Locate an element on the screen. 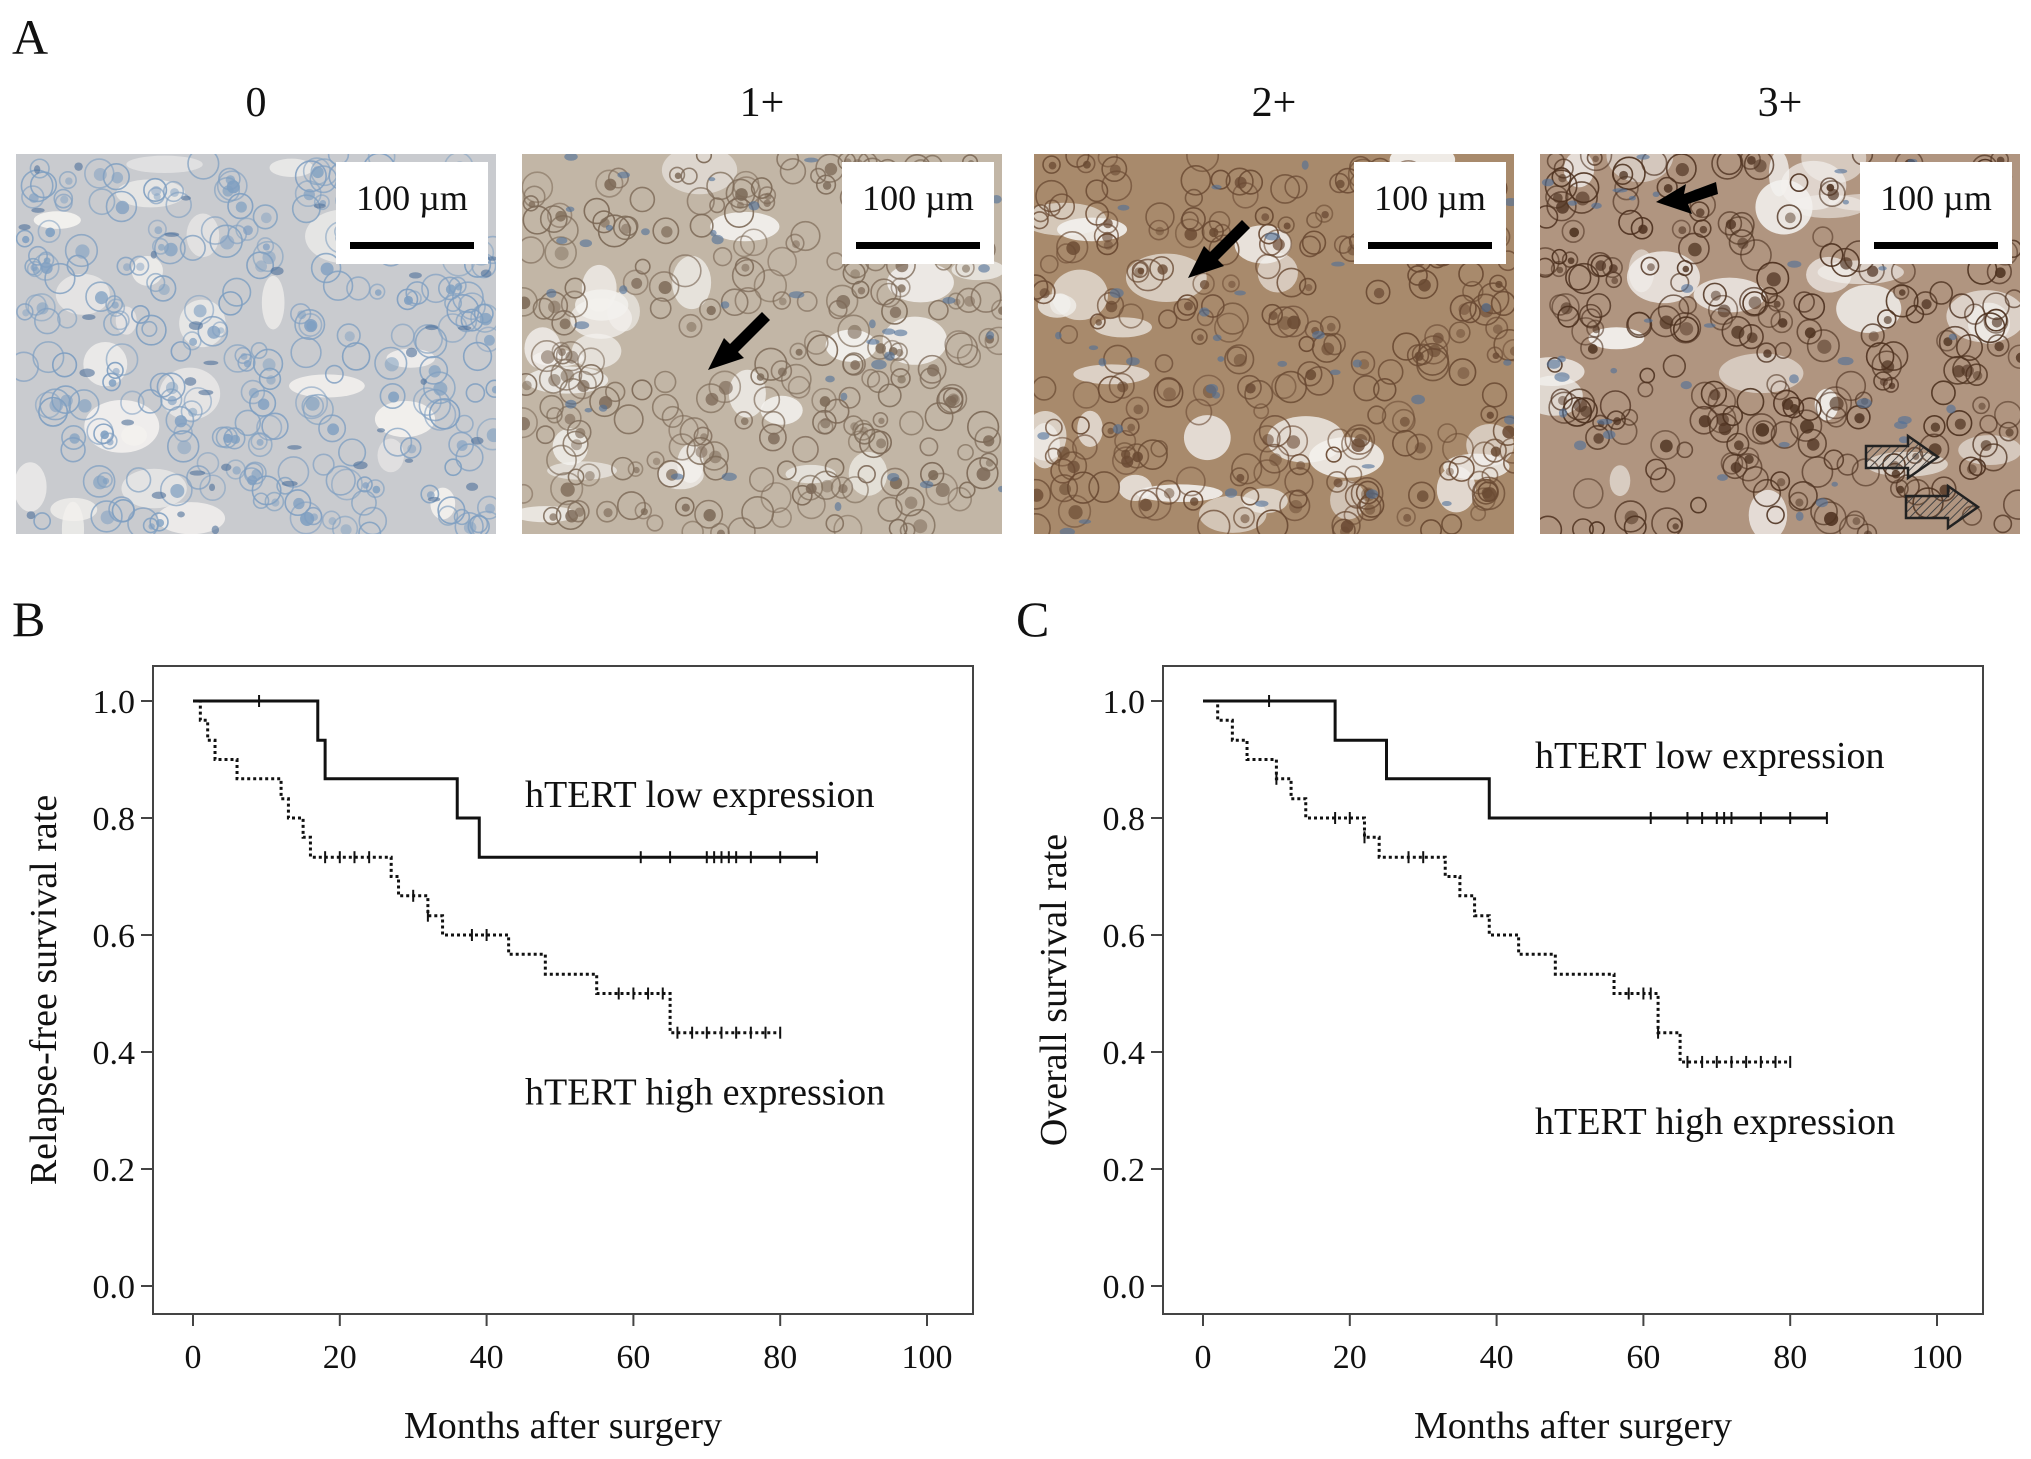  micrograph-1plus: 100 µm is located at coordinates (762, 344).